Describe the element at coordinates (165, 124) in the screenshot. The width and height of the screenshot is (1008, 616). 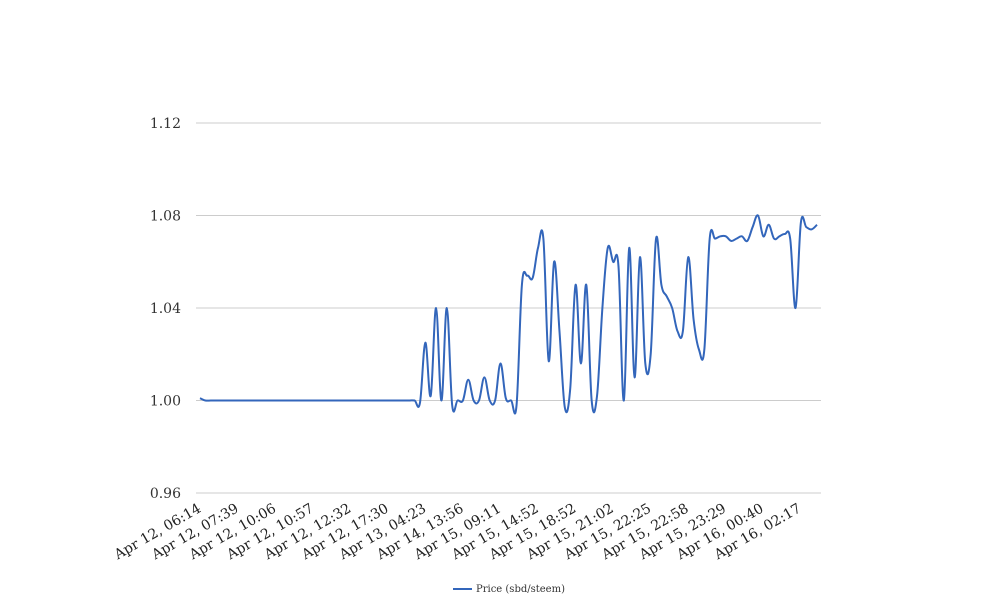
I see `y-tick-label: 1.12` at that location.